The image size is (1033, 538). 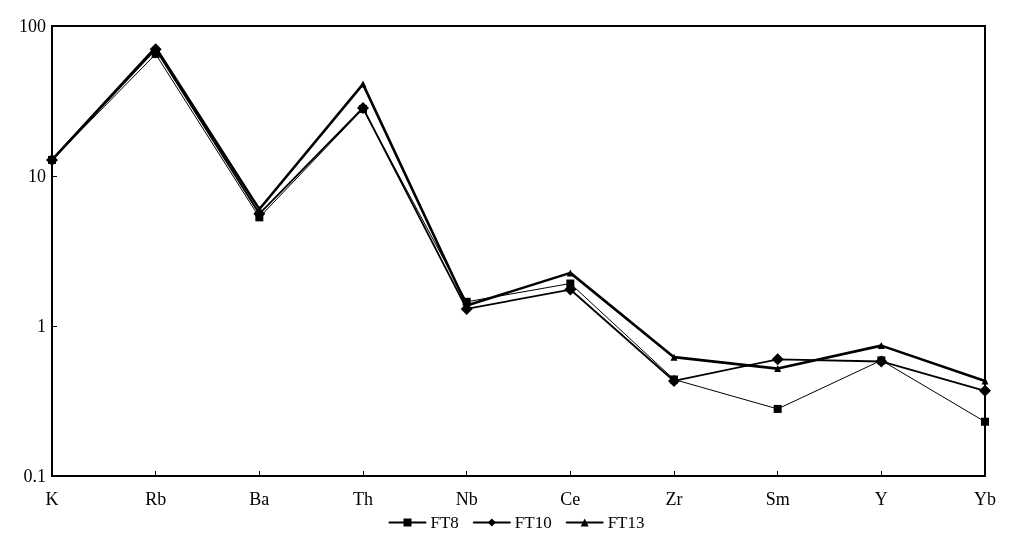 I want to click on y-tick-label: 1, so click(x=41, y=326).